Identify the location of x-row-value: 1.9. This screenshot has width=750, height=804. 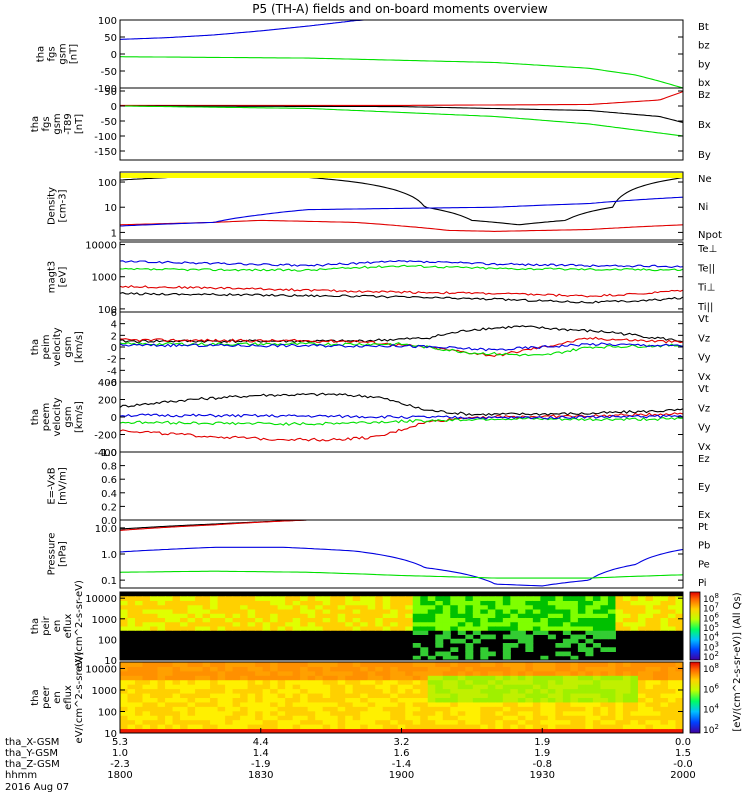
(542, 742).